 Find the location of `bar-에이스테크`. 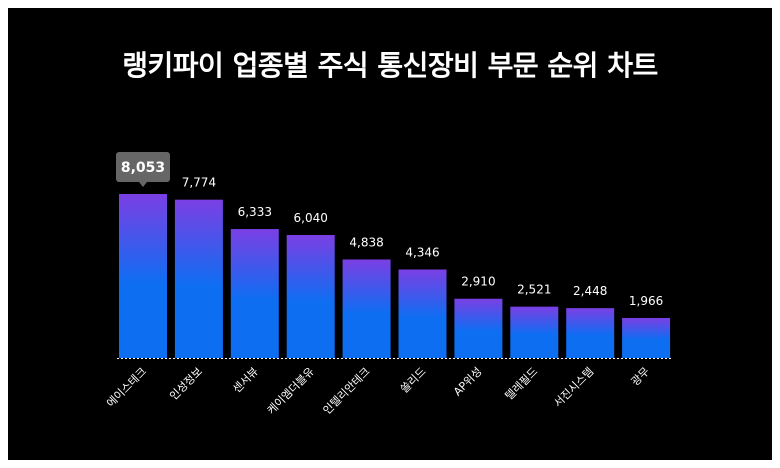

bar-에이스테크 is located at coordinates (143, 276).